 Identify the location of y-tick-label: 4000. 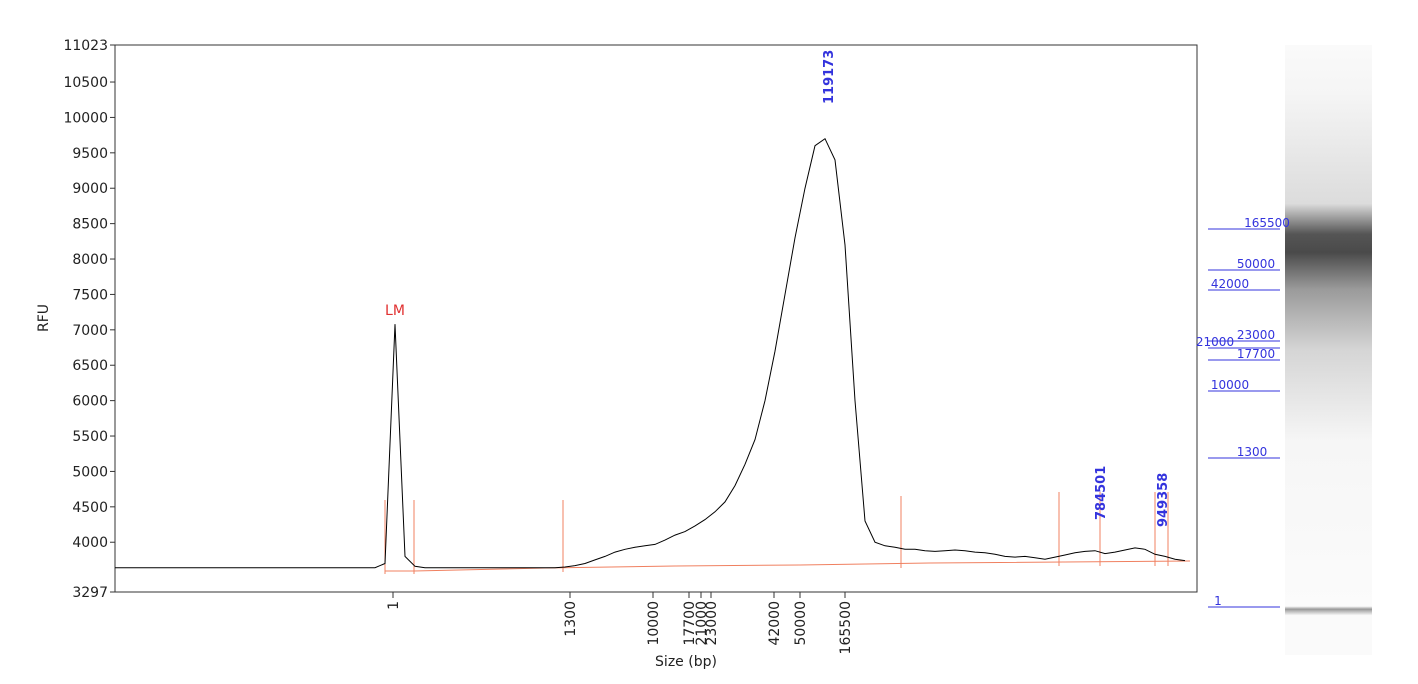
(90, 543).